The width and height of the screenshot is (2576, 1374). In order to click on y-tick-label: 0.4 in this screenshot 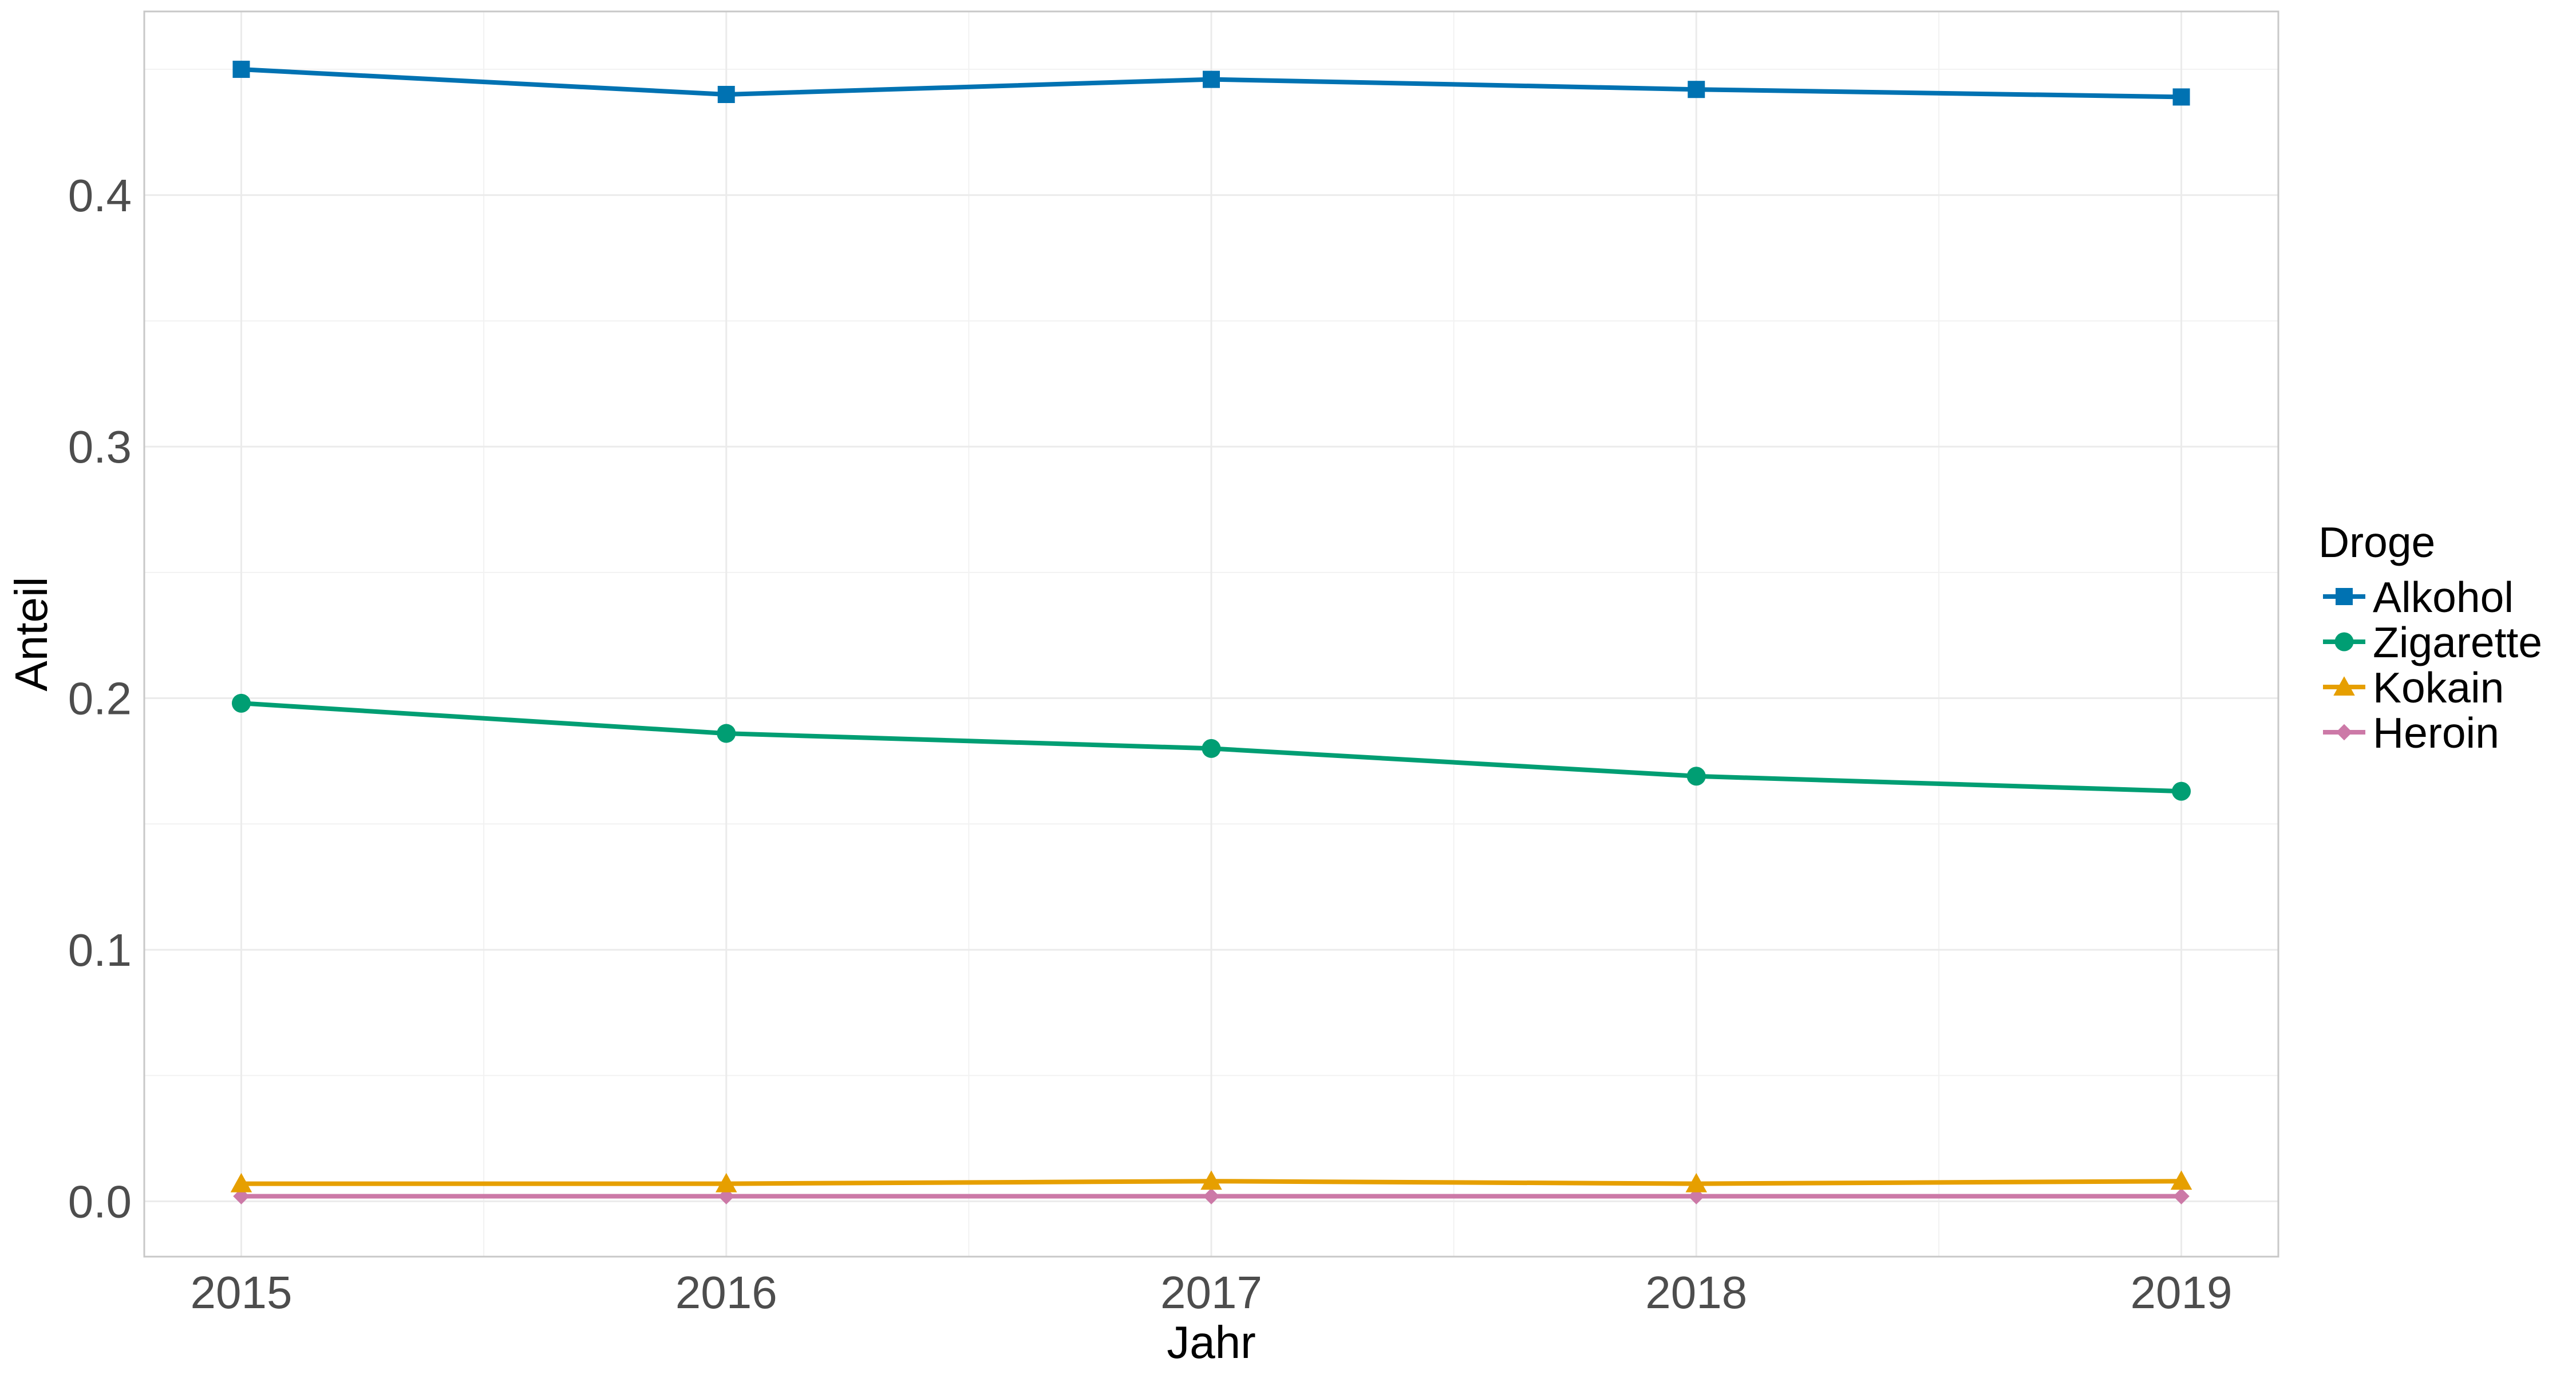, I will do `click(100, 195)`.